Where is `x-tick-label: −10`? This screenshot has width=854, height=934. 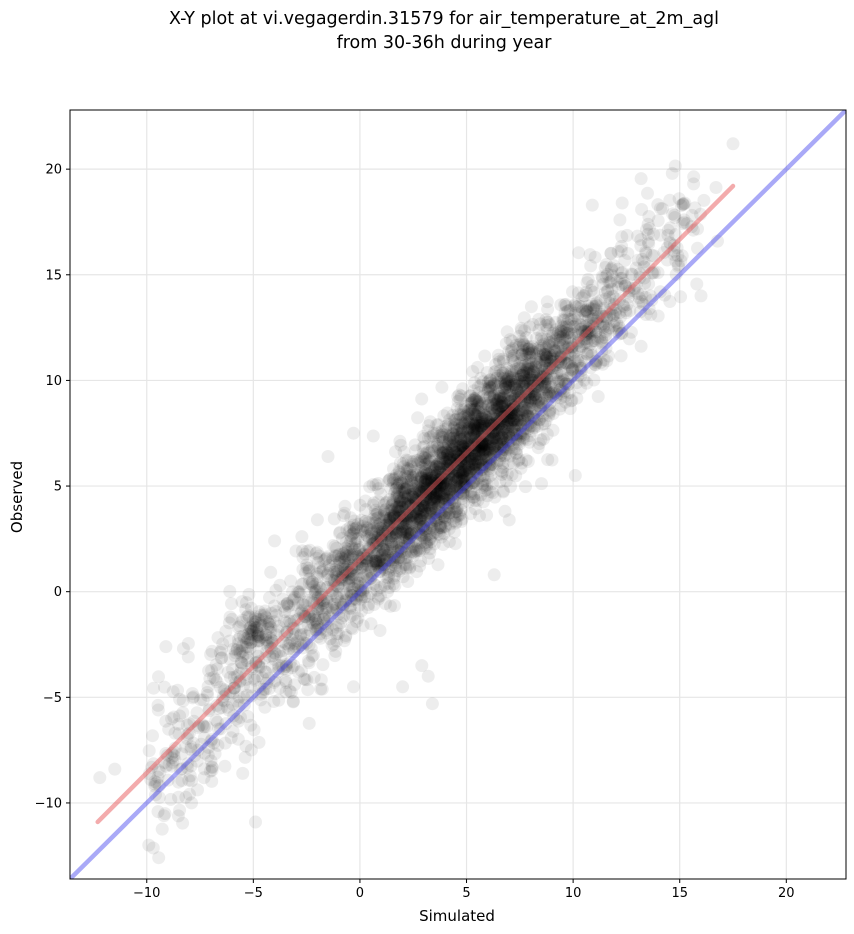
x-tick-label: −10 is located at coordinates (146, 893).